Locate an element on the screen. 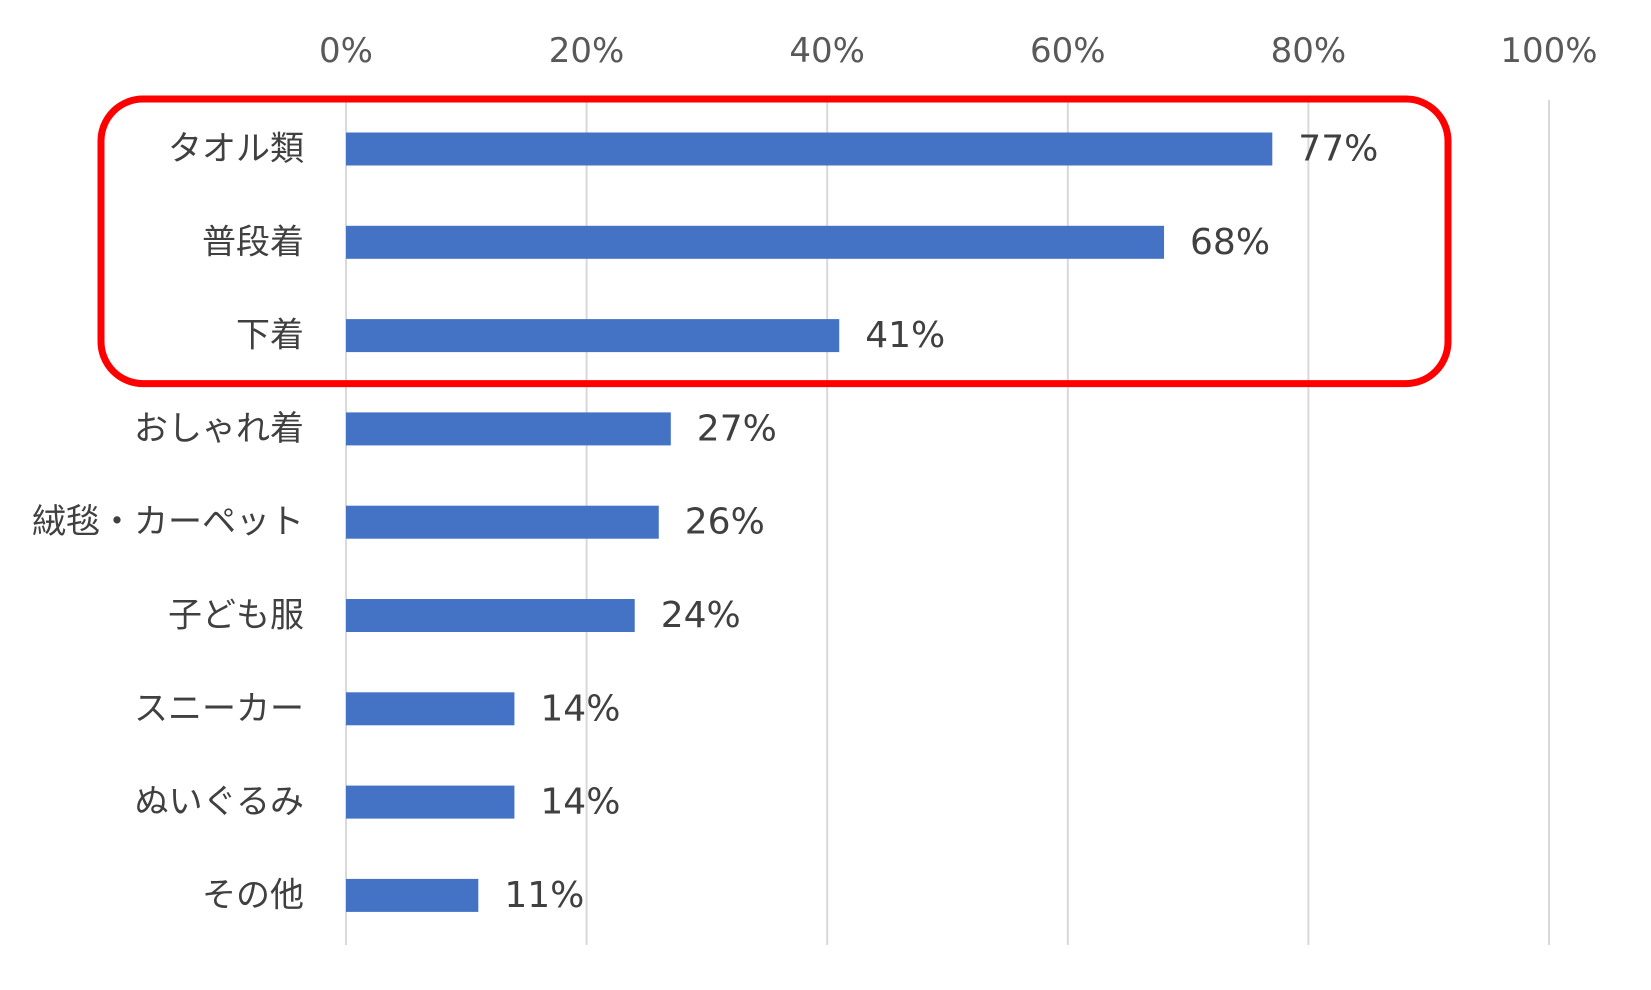 Image resolution: width=1651 pixels, height=990 pixels. data-label: 68% is located at coordinates (1230, 242).